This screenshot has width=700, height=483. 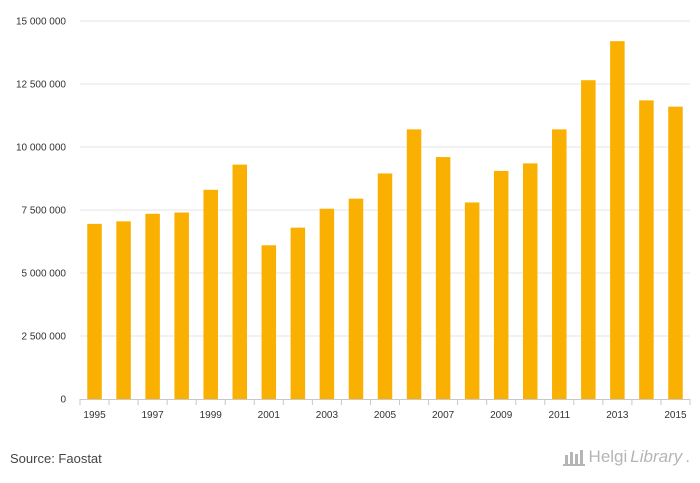 What do you see at coordinates (41, 148) in the screenshot?
I see `y-tick-label: 10 000 000` at bounding box center [41, 148].